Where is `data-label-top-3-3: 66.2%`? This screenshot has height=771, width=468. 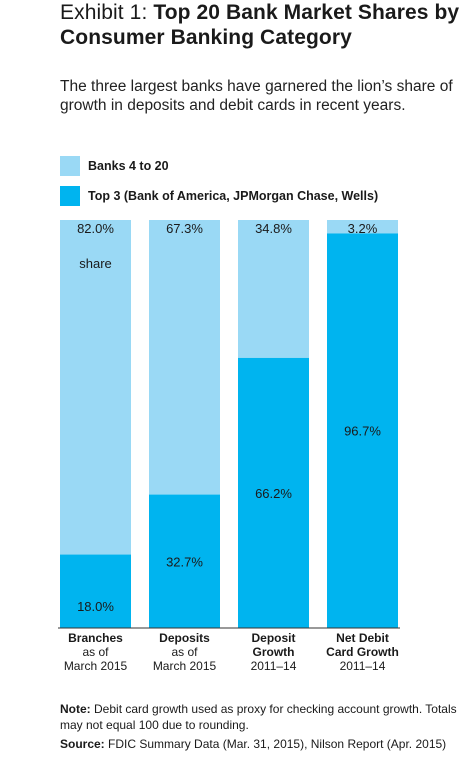 data-label-top-3-3: 66.2% is located at coordinates (273, 493).